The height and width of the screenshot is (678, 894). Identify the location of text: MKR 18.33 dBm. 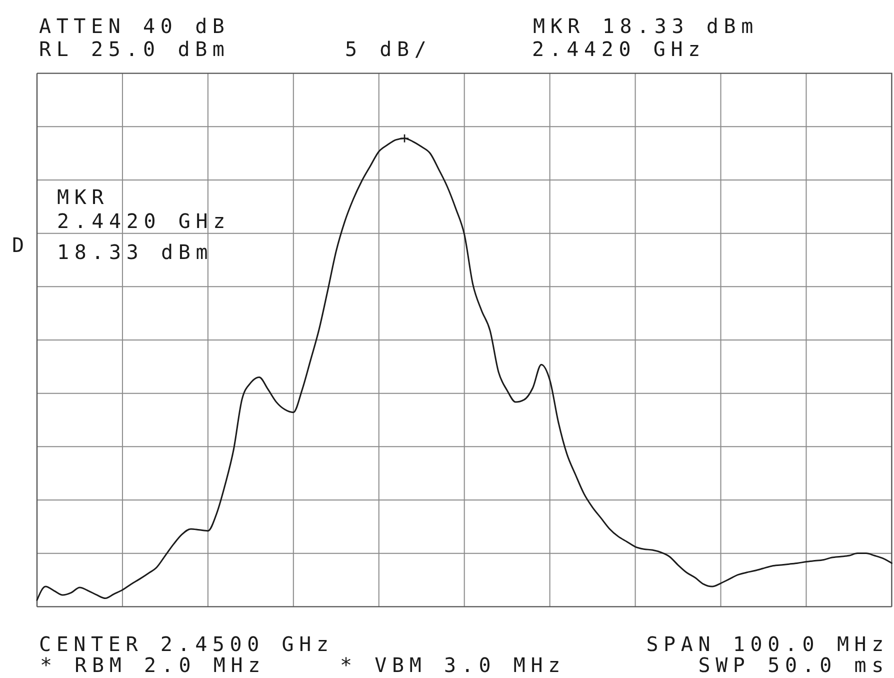
(645, 26).